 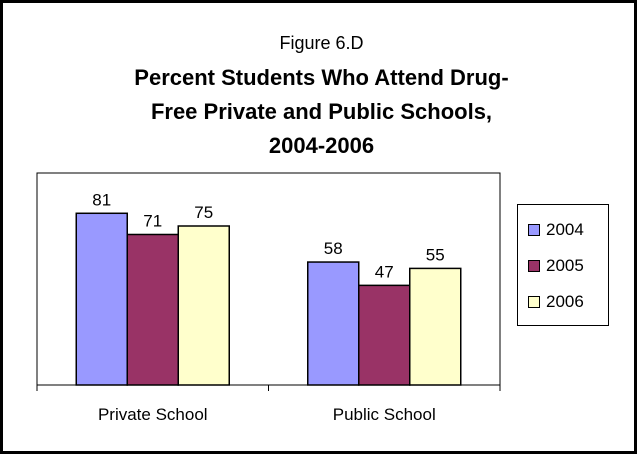 What do you see at coordinates (152, 220) in the screenshot?
I see `data-label-2005-0: 71` at bounding box center [152, 220].